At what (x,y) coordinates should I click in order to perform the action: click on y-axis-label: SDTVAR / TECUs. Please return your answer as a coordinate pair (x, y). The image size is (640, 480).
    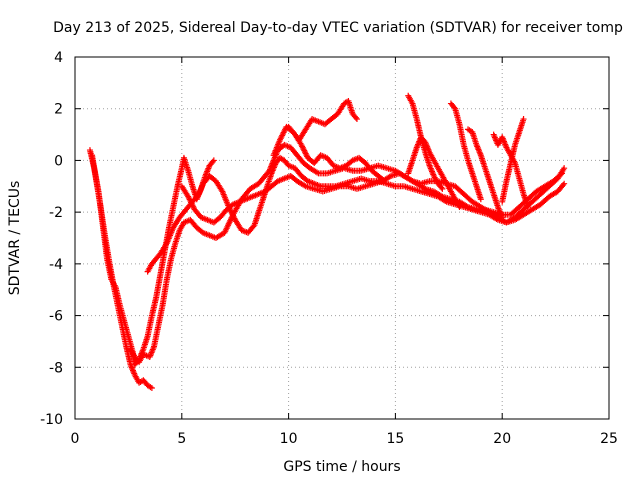
    Looking at the image, I should click on (15, 238).